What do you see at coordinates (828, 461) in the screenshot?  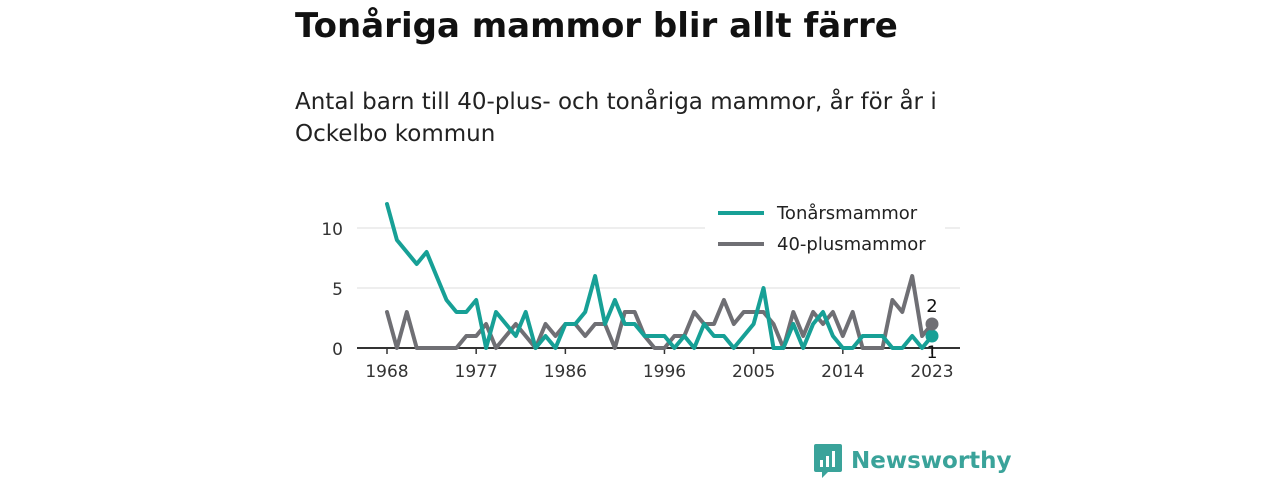 I see `newsworthy-logo-icon` at bounding box center [828, 461].